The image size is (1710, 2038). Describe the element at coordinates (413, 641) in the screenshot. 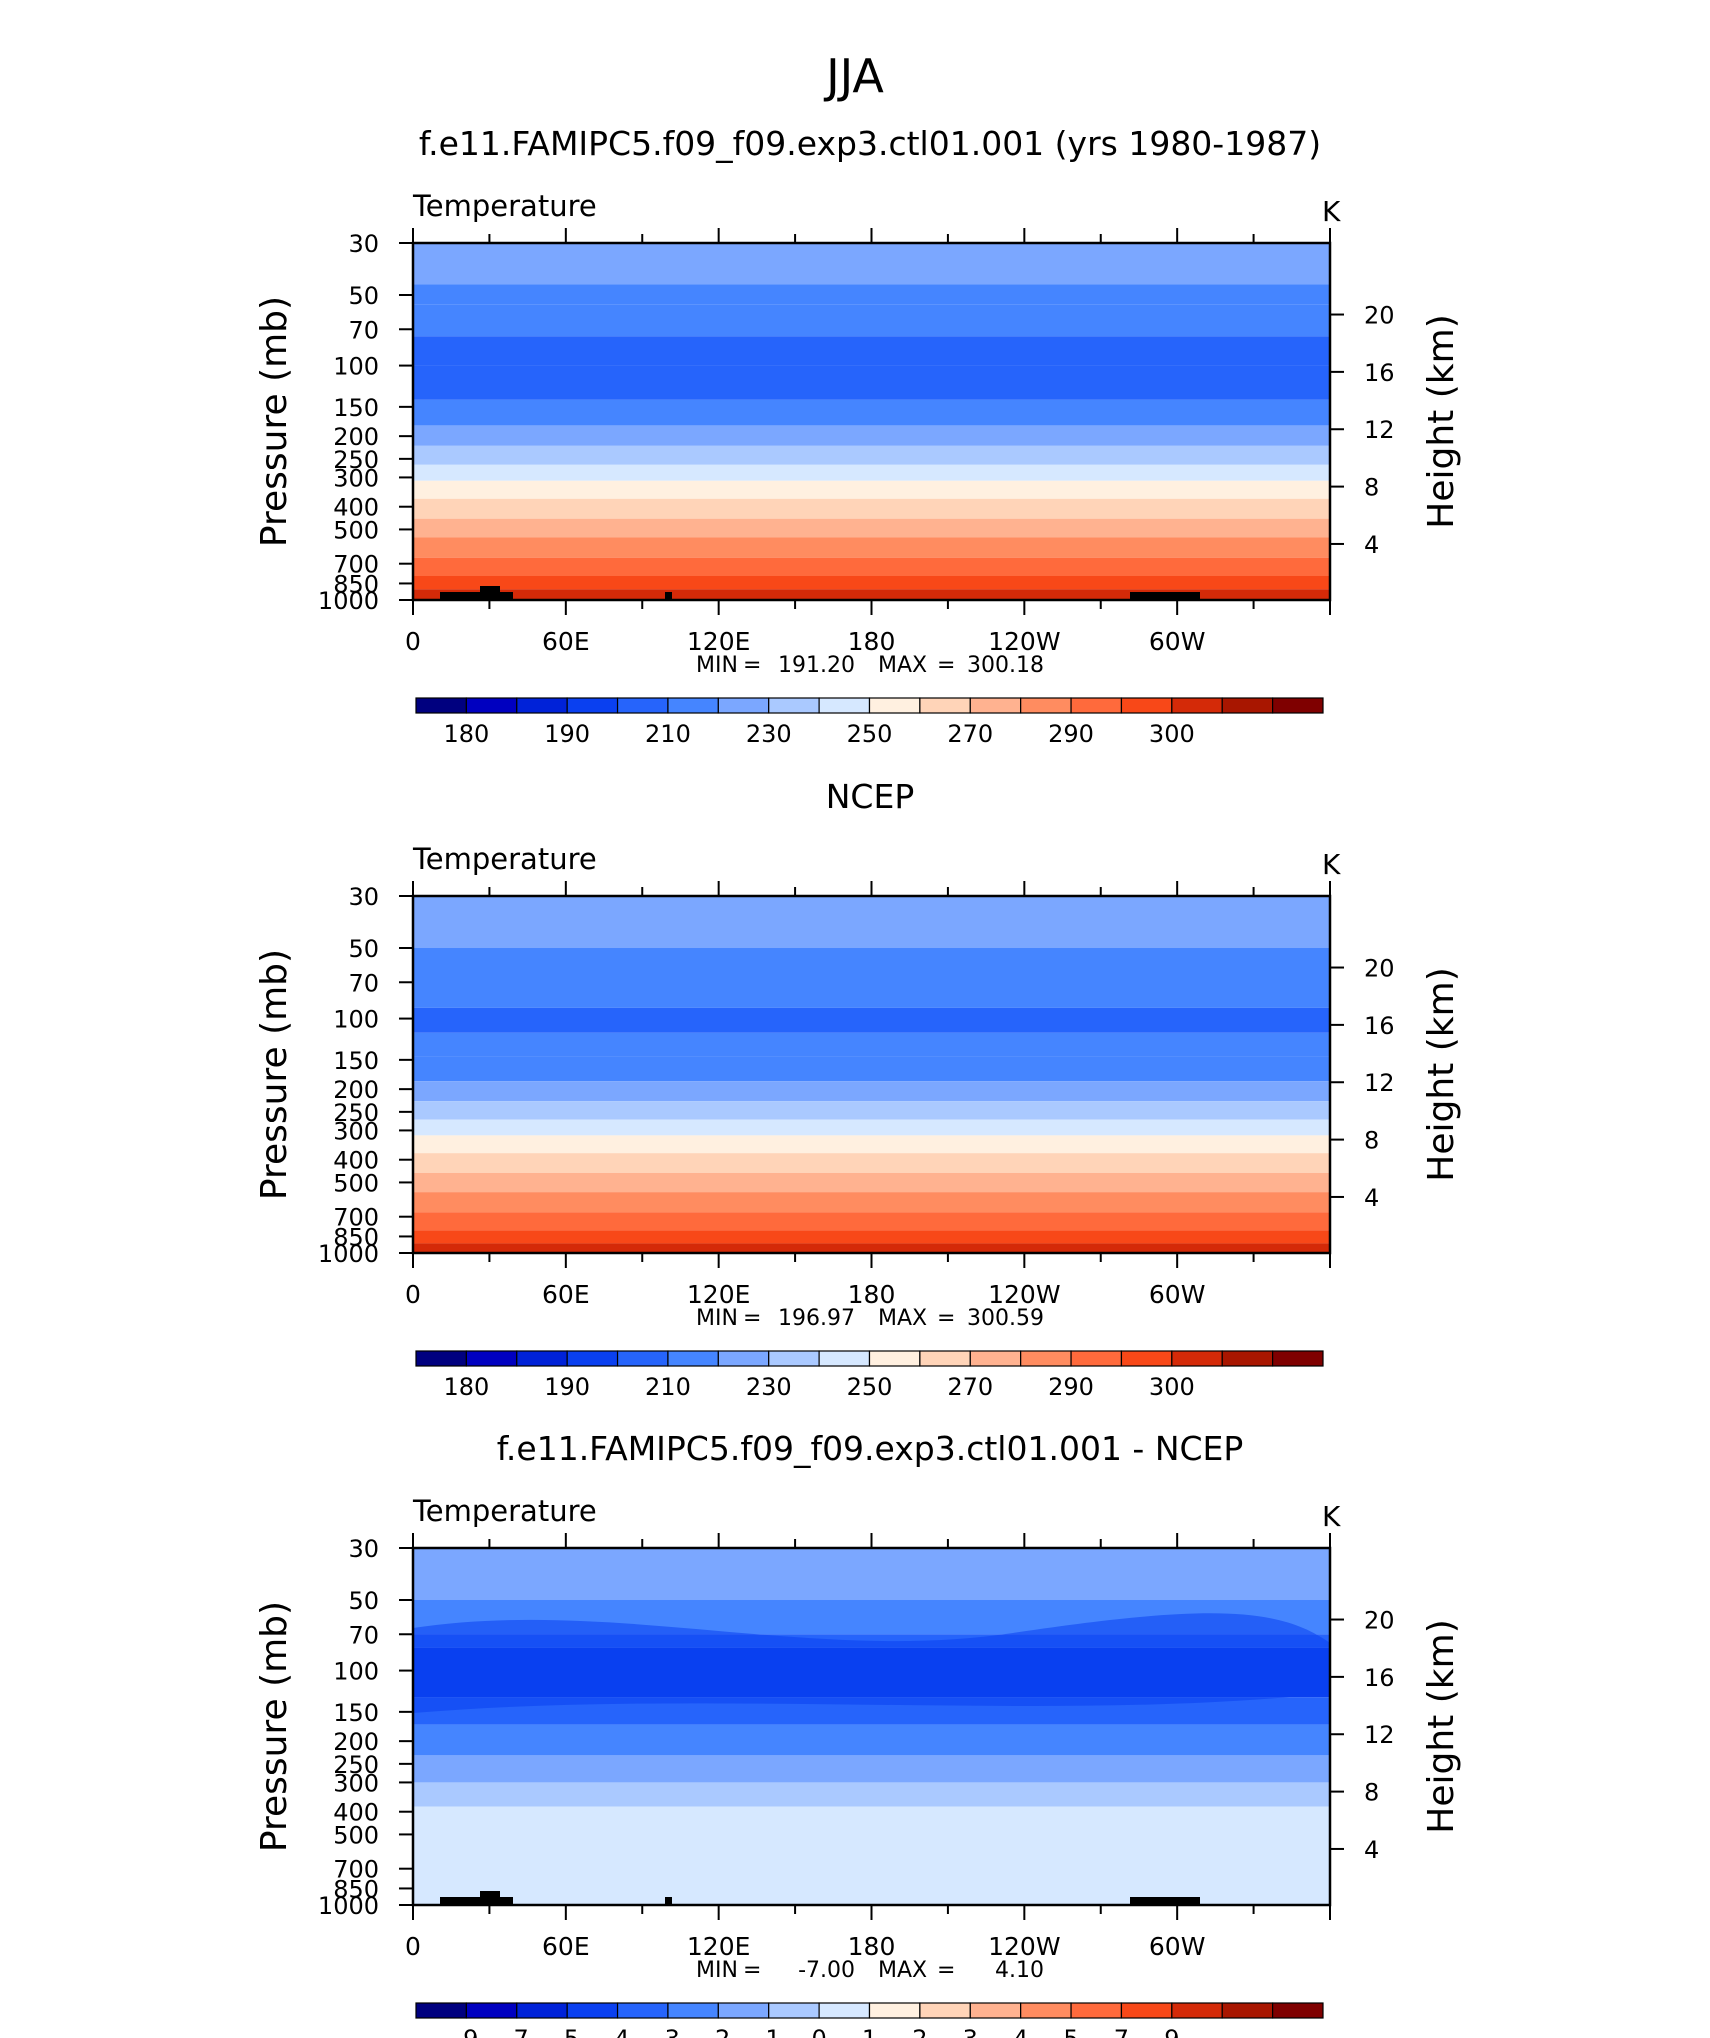

I see `x-tick-label: 0` at that location.